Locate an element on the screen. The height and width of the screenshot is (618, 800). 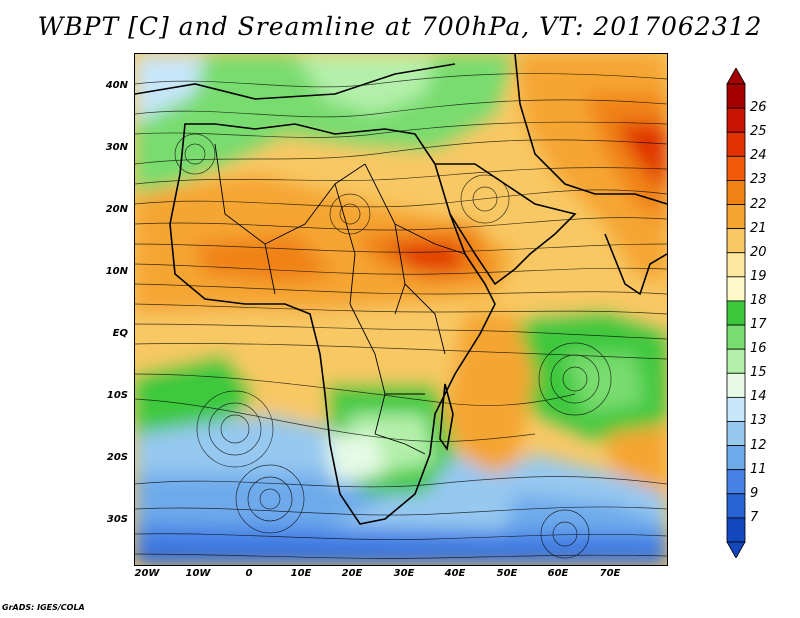
lon-label-20w: 20W is located at coordinates (147, 573).